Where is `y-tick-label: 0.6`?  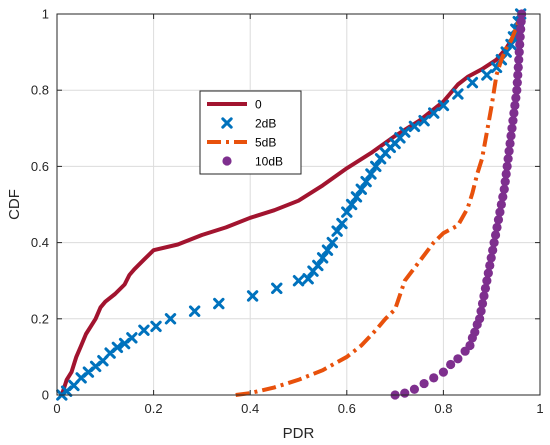
y-tick-label: 0.6 is located at coordinates (40, 166).